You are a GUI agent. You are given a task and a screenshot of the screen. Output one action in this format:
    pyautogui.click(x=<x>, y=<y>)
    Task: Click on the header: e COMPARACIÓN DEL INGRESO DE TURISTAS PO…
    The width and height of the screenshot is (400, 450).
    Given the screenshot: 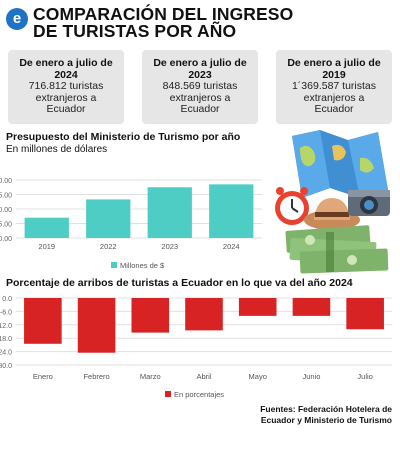 What is the action you would take?
    pyautogui.click(x=156, y=25)
    